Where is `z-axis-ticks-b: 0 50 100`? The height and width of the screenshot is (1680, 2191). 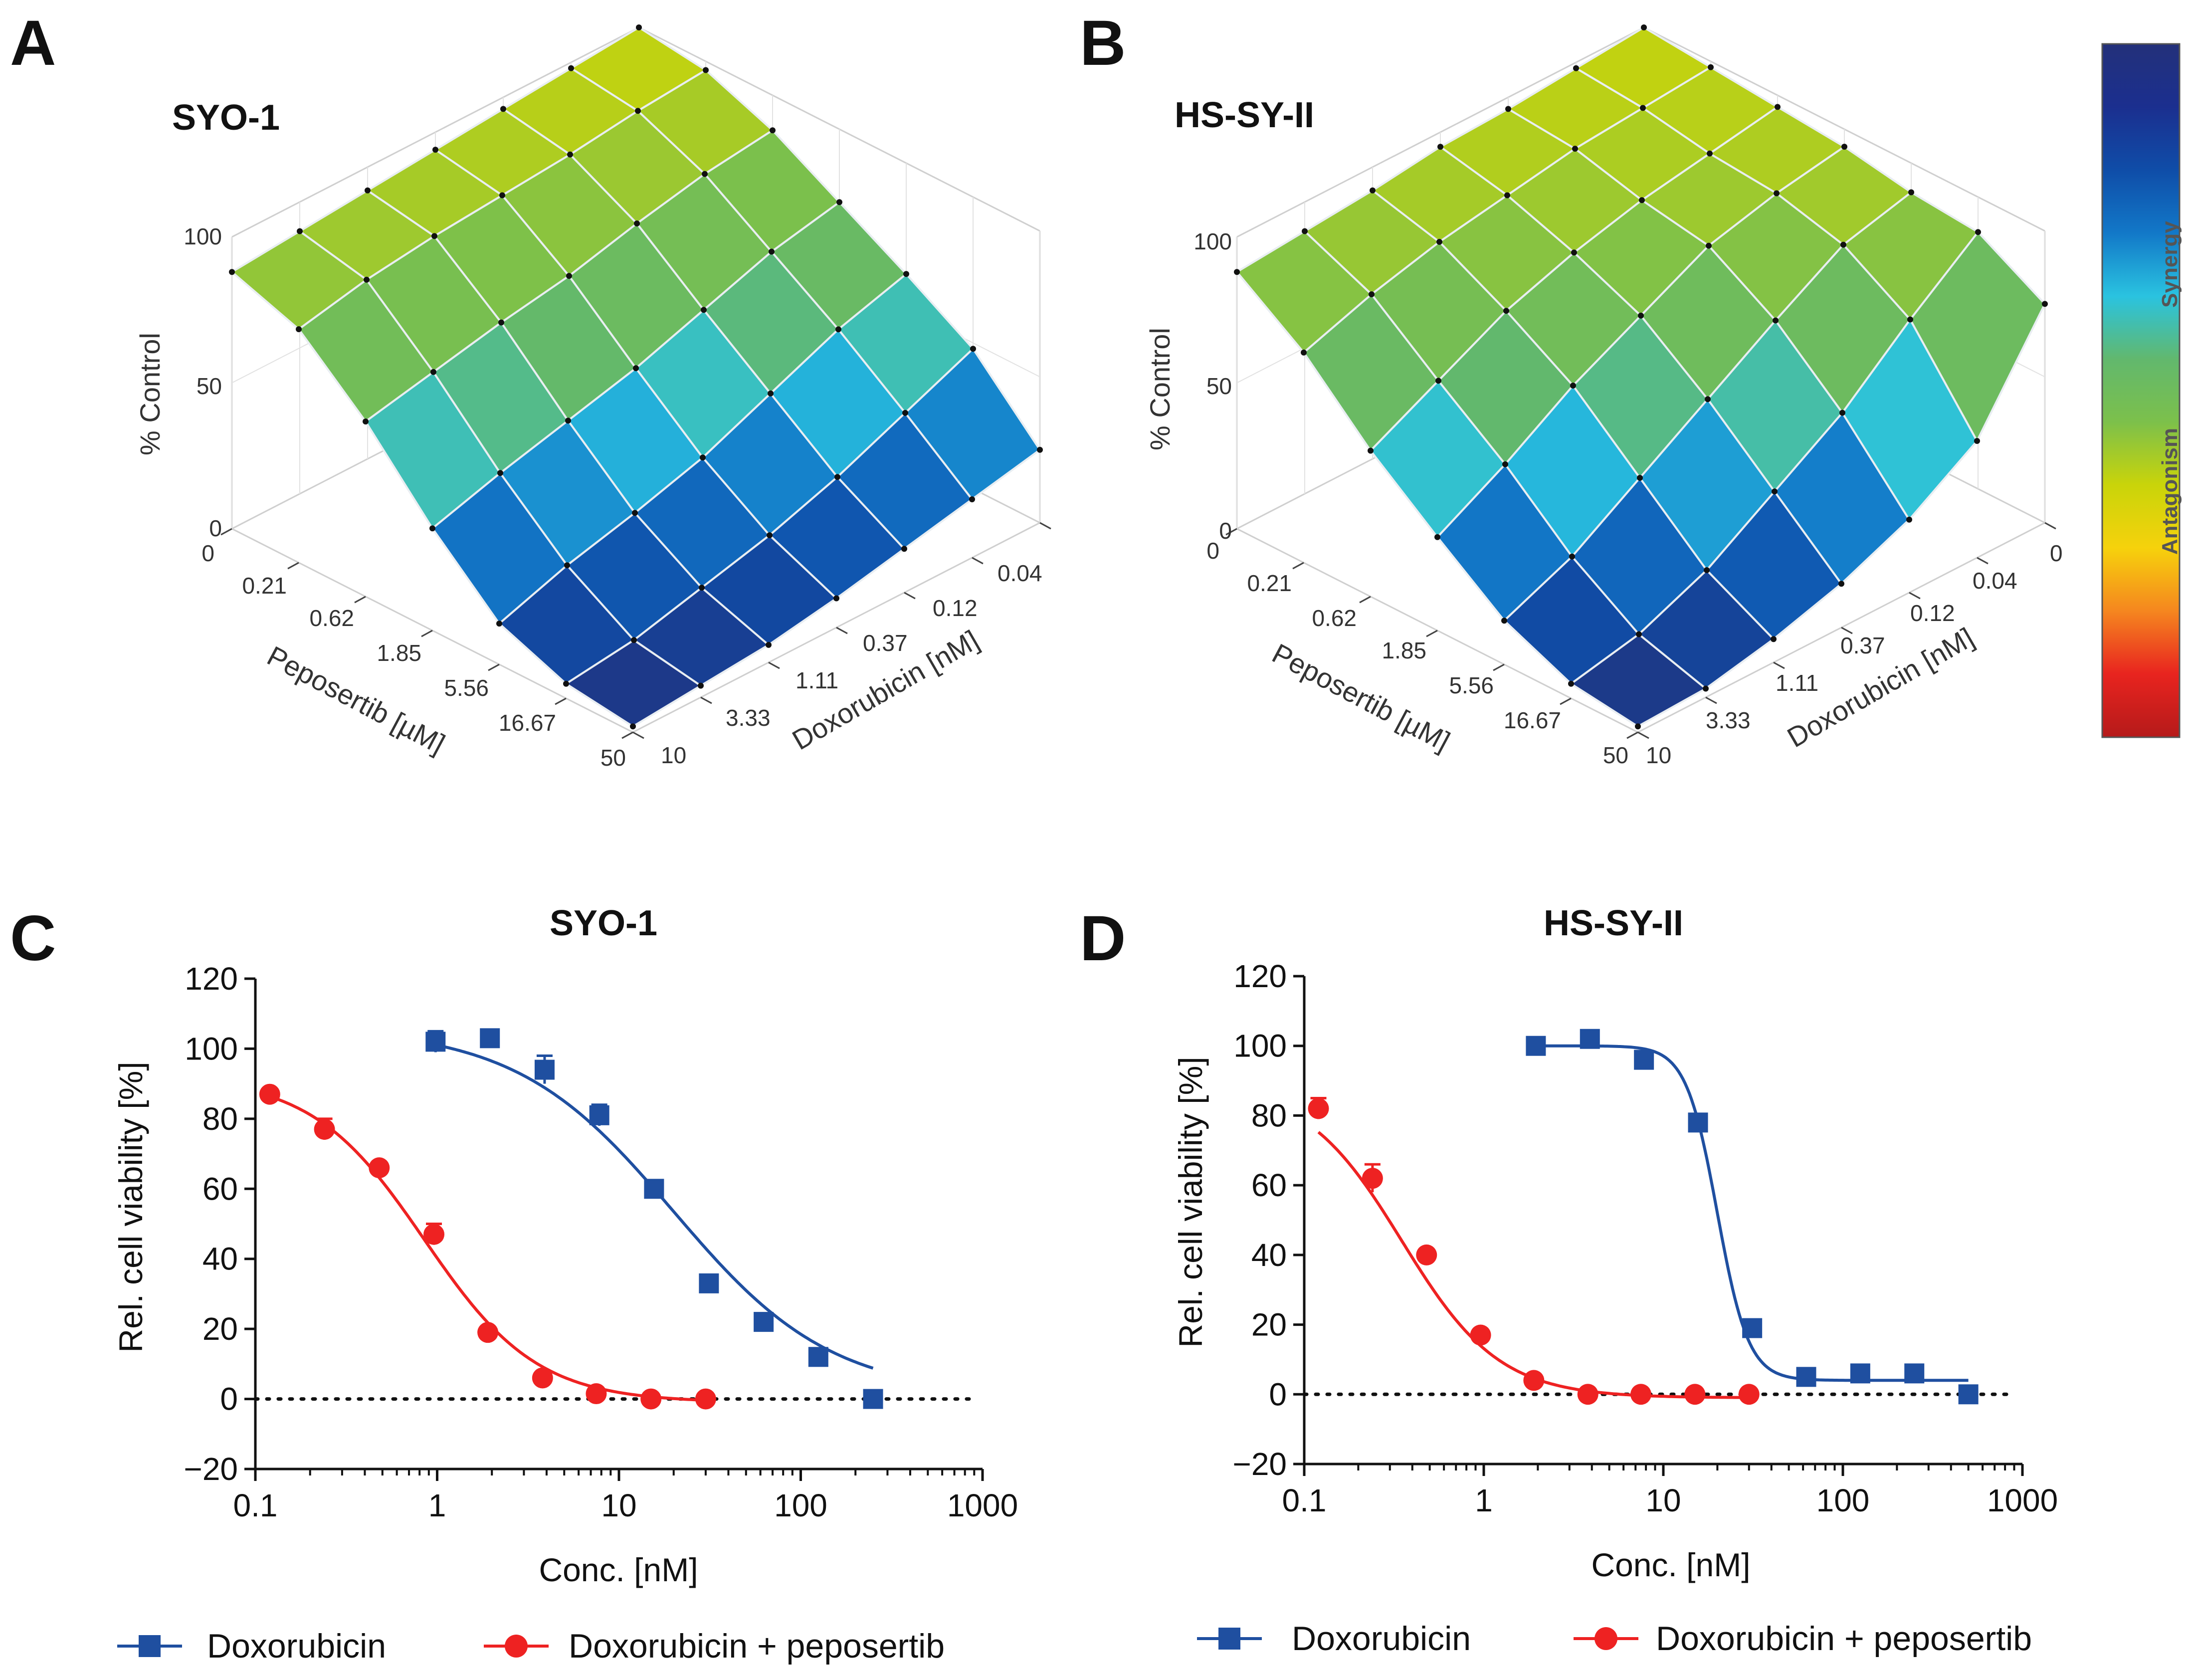
z-axis-ticks-b: 0 50 100 is located at coordinates (1213, 386).